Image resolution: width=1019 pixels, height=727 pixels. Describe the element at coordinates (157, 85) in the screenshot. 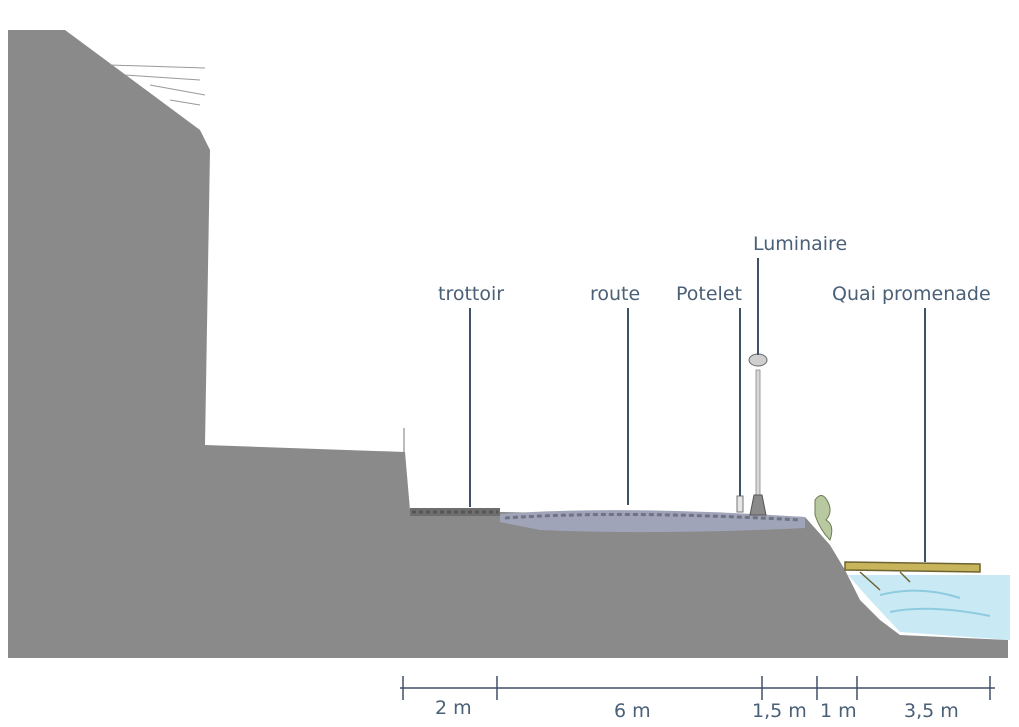

I see `roof-sketch` at that location.